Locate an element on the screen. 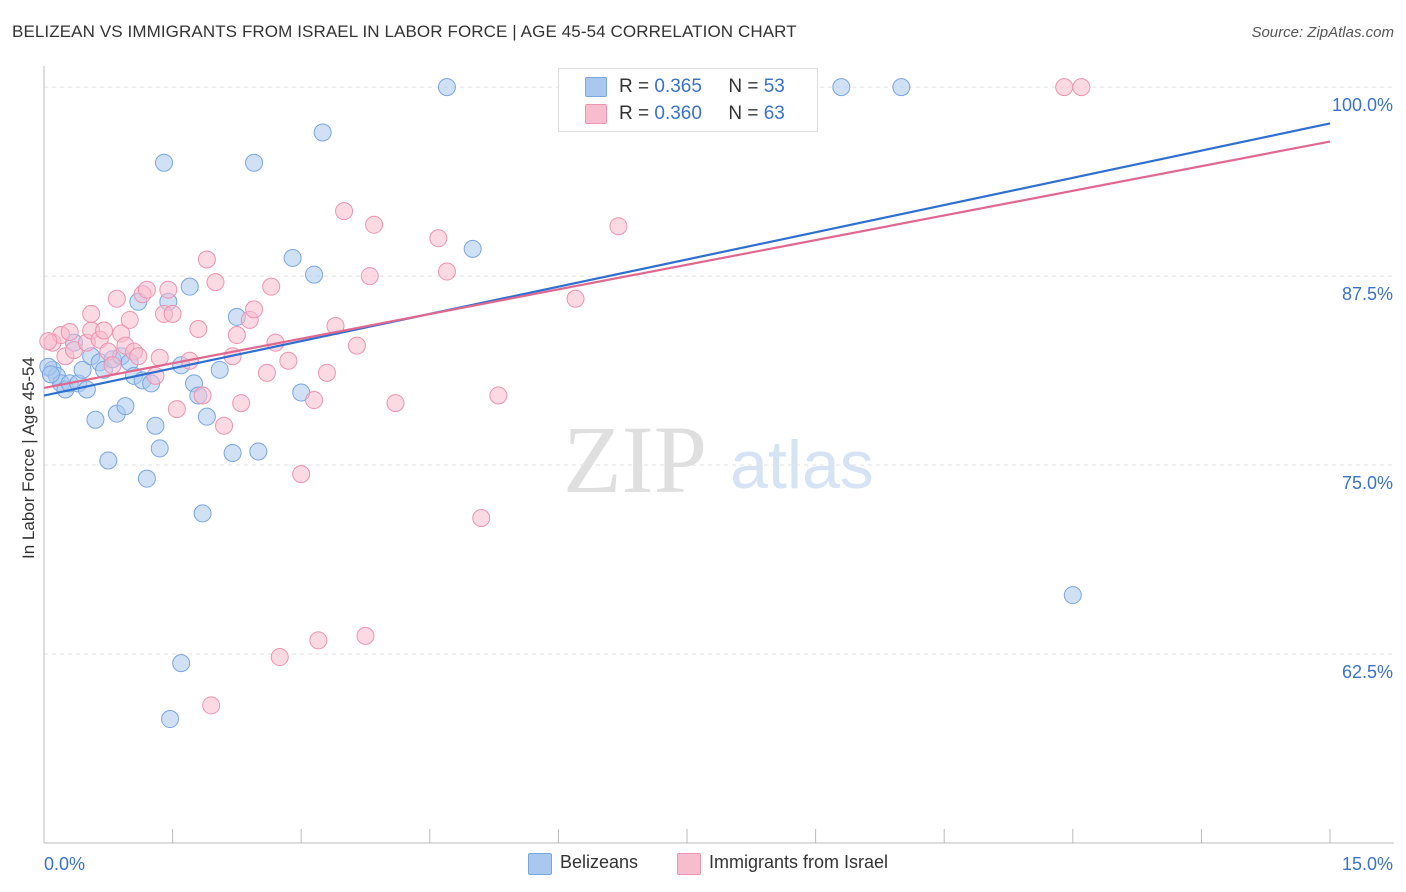  source-label: Source: ZipAtlas.com is located at coordinates (1322, 32).